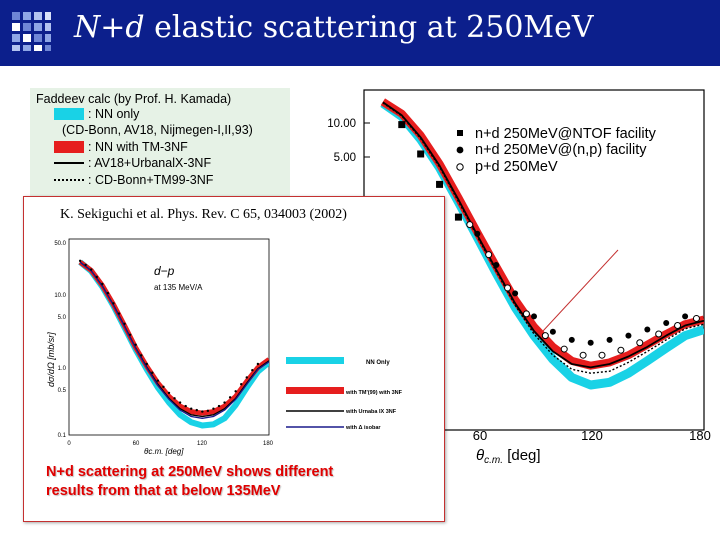 The height and width of the screenshot is (540, 720). What do you see at coordinates (190, 472) in the screenshot?
I see `conclusion-line-1: N+d scattering at 250MeV shows different` at bounding box center [190, 472].